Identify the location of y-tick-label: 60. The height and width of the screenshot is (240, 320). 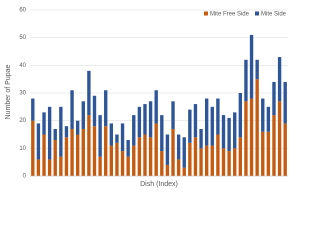
(22, 11).